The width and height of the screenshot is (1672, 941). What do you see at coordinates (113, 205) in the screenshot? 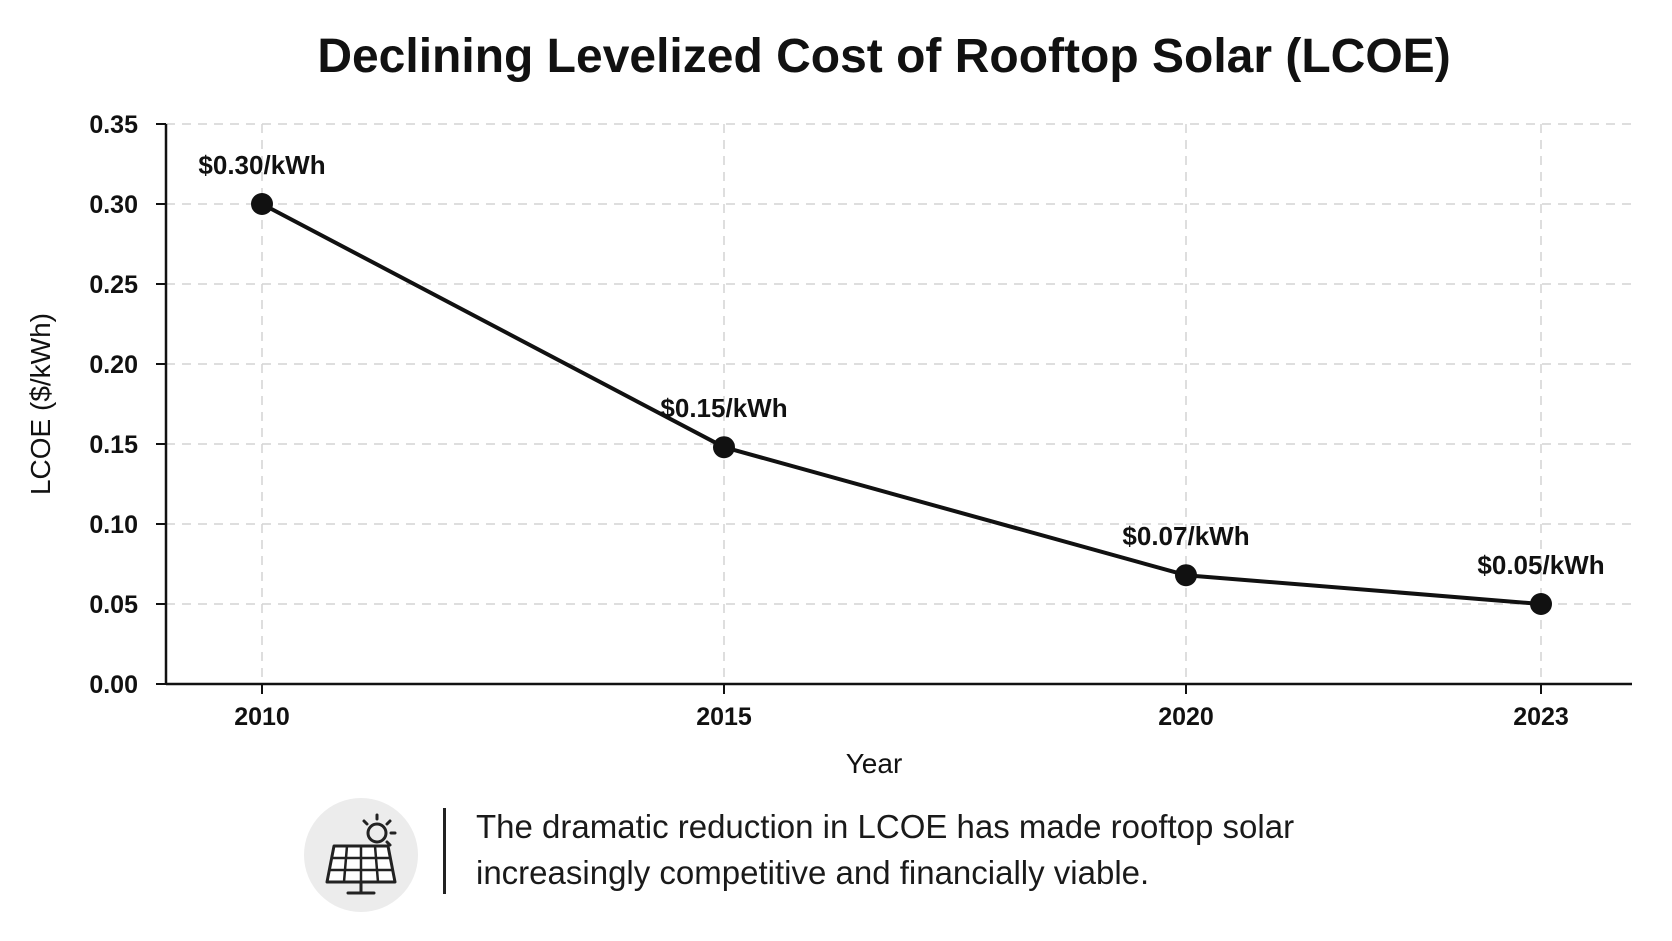
I see `y-tick-label: 0.30` at bounding box center [113, 205].